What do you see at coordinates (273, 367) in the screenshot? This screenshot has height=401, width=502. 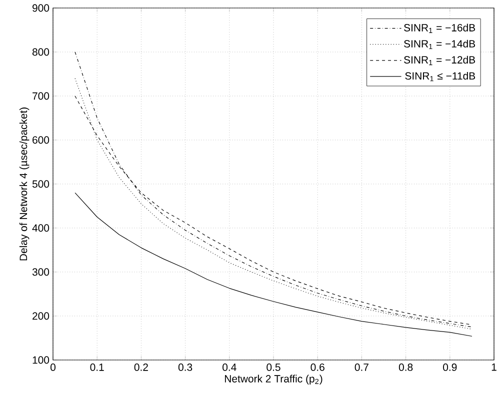 I see `x-tick-label: 0.5` at bounding box center [273, 367].